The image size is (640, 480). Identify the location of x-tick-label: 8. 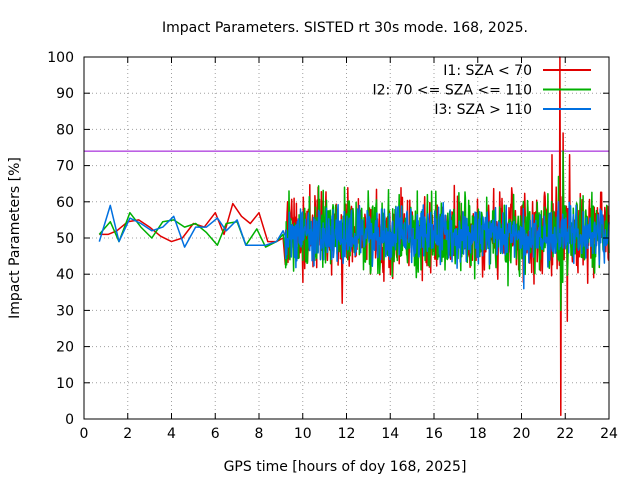
(259, 434).